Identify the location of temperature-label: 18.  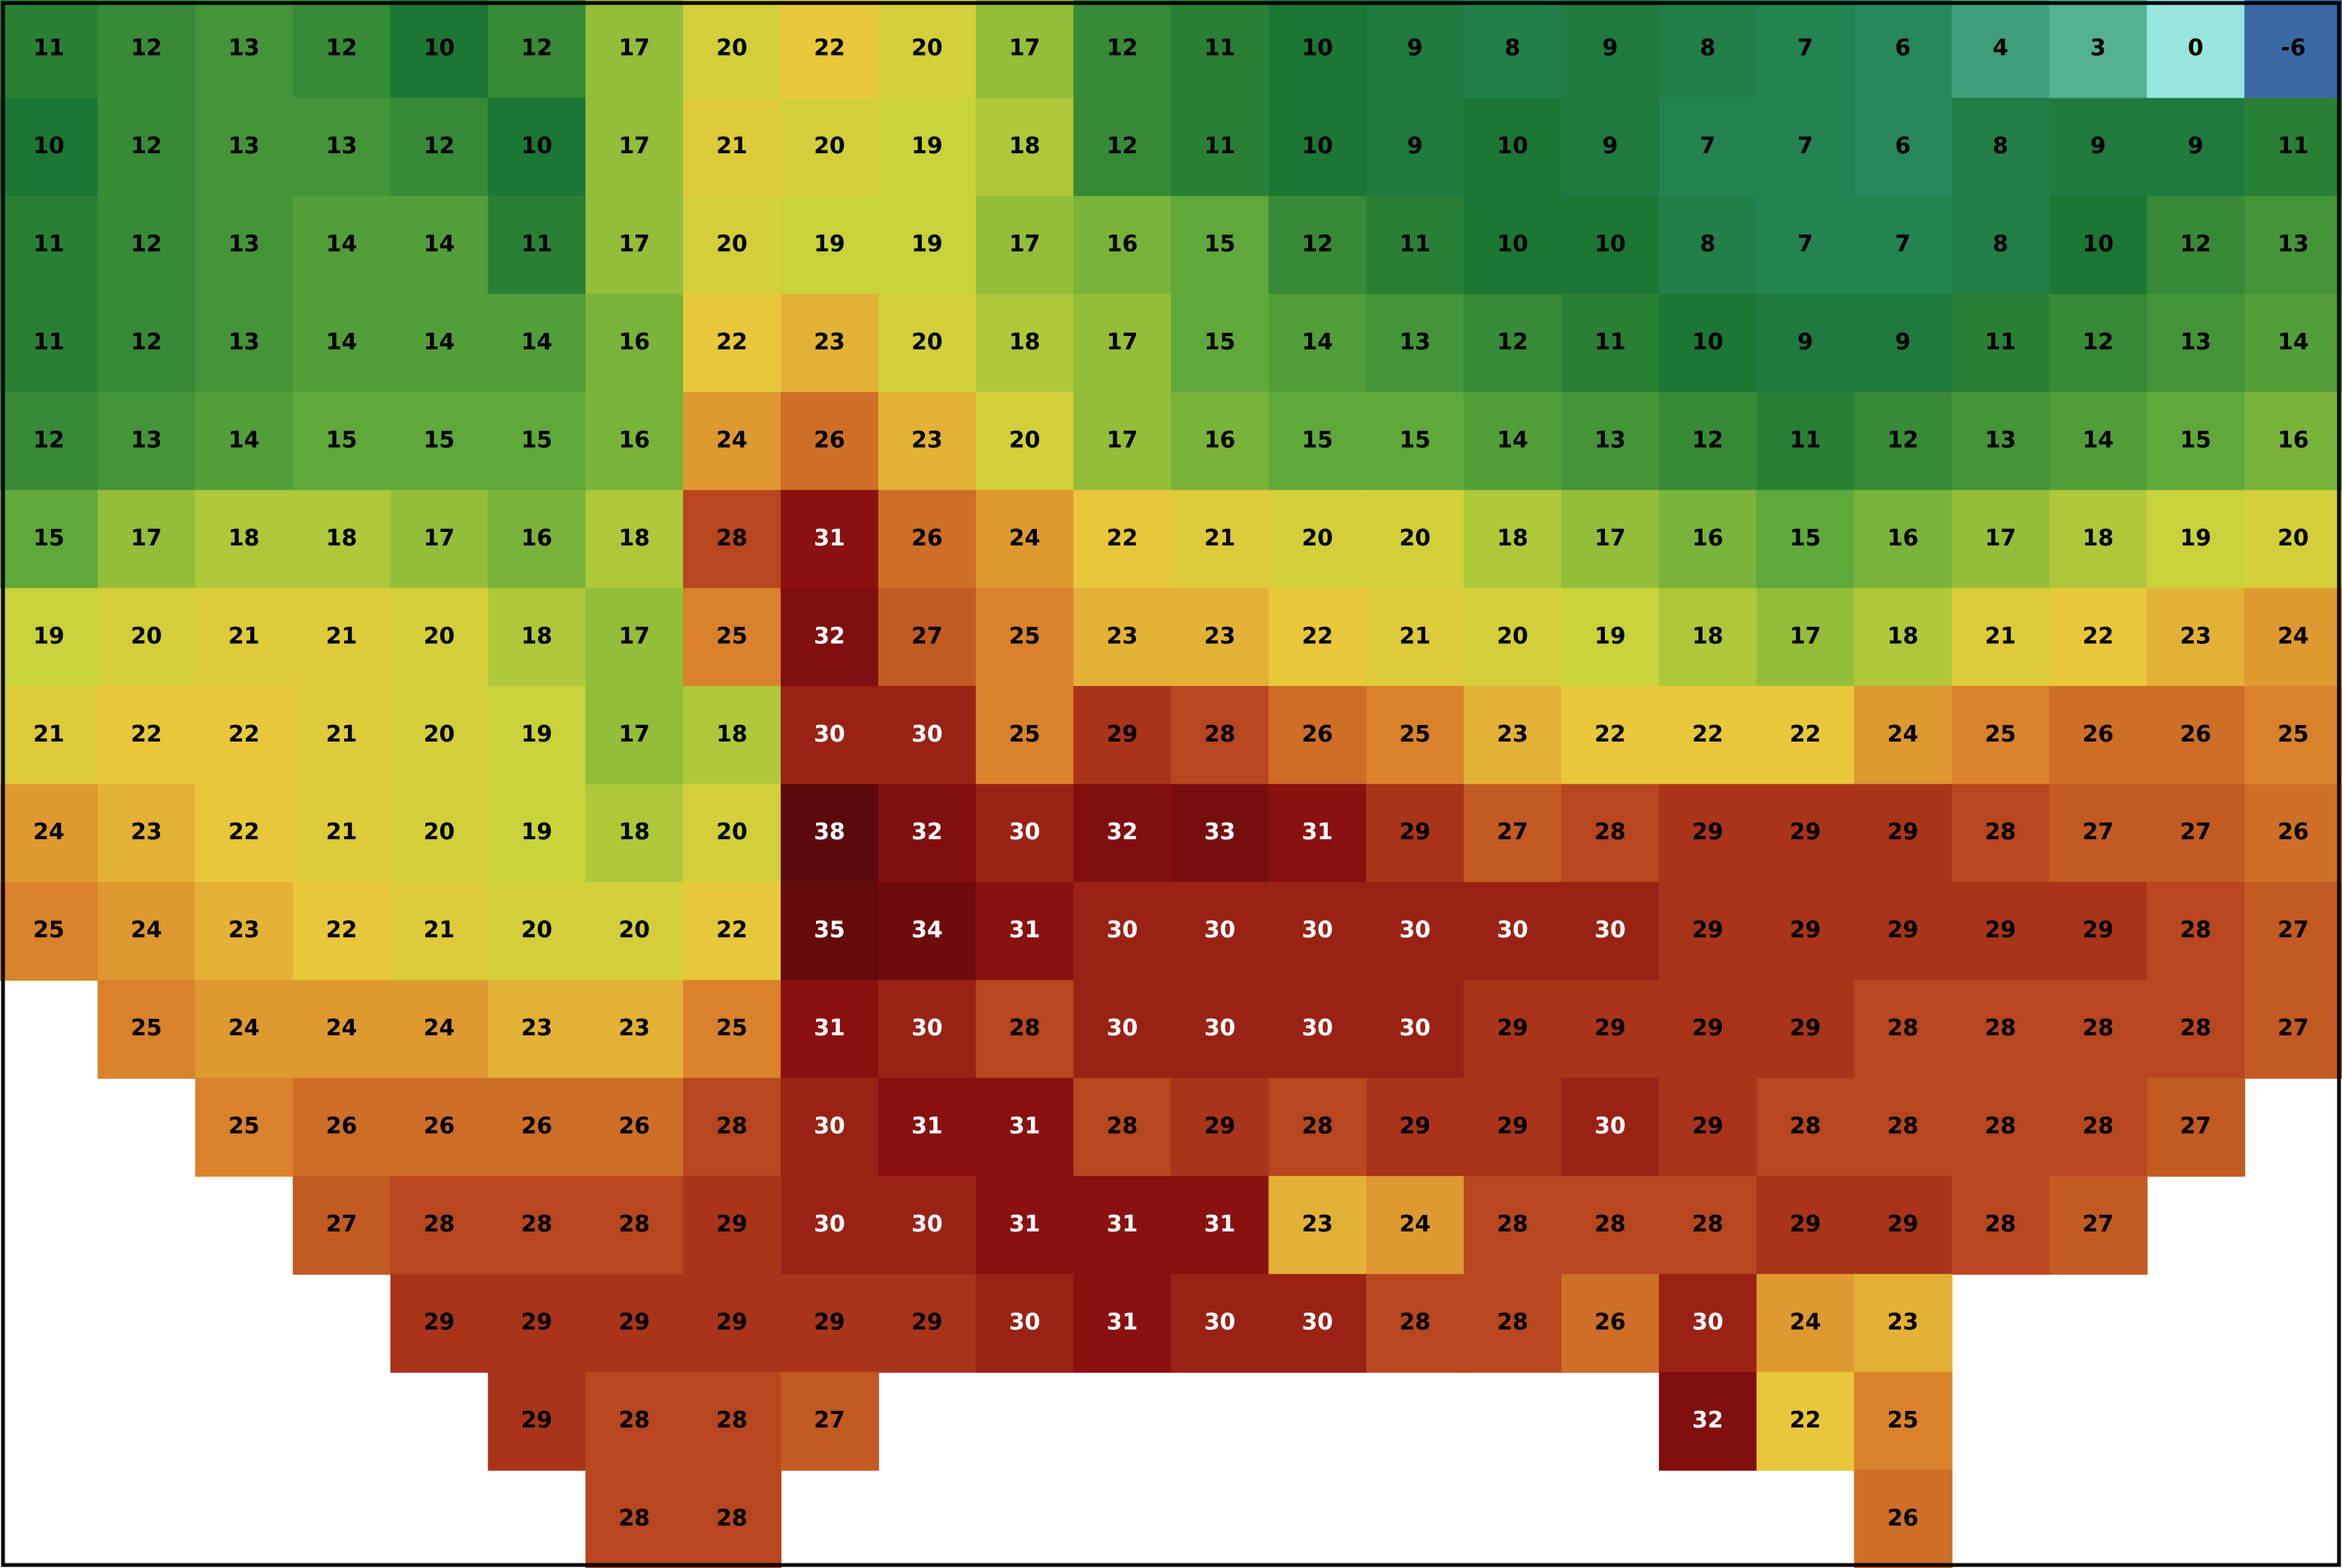
(1903, 636).